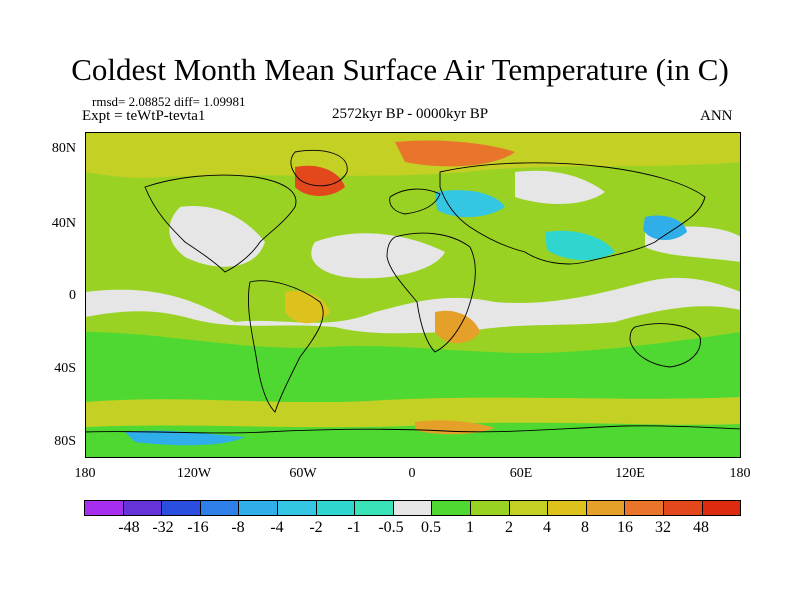 Image resolution: width=800 pixels, height=600 pixels. What do you see at coordinates (410, 114) in the screenshot?
I see `period-label: 2572kyr BP - 0000kyr BP` at bounding box center [410, 114].